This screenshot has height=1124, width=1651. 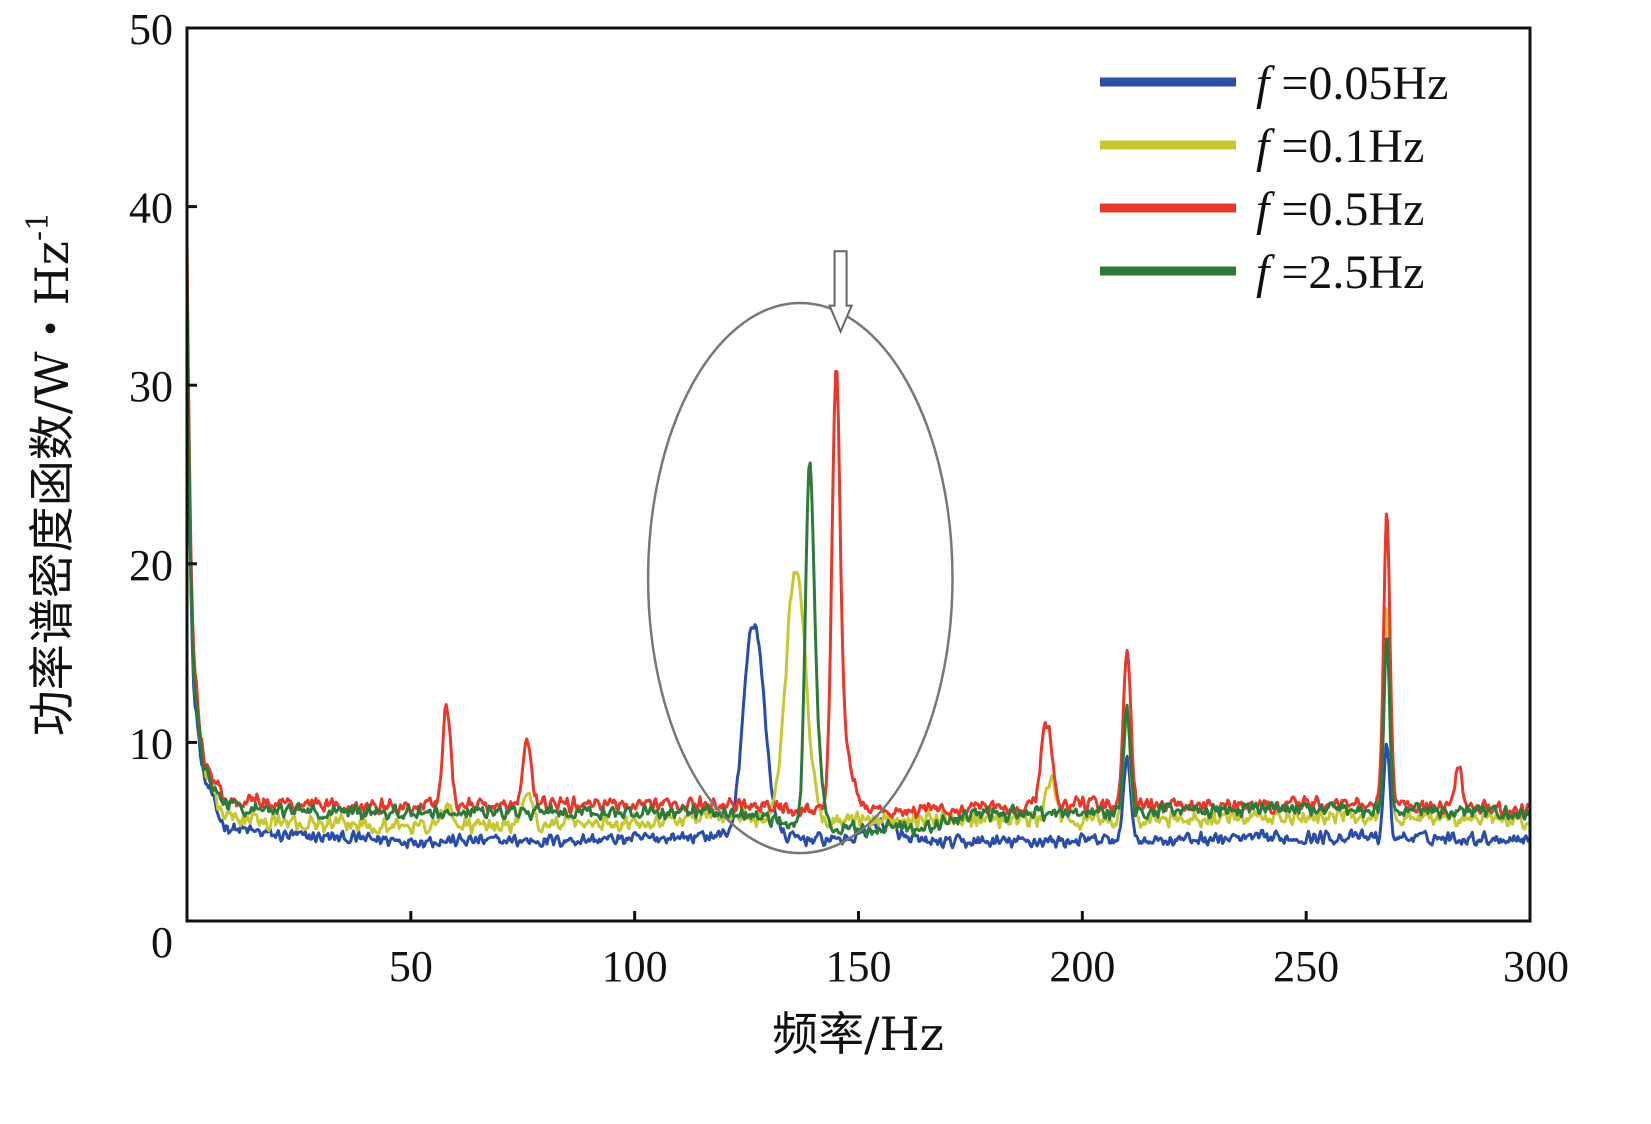 I want to click on legend-label: f =0.05Hz, so click(x=1352, y=83).